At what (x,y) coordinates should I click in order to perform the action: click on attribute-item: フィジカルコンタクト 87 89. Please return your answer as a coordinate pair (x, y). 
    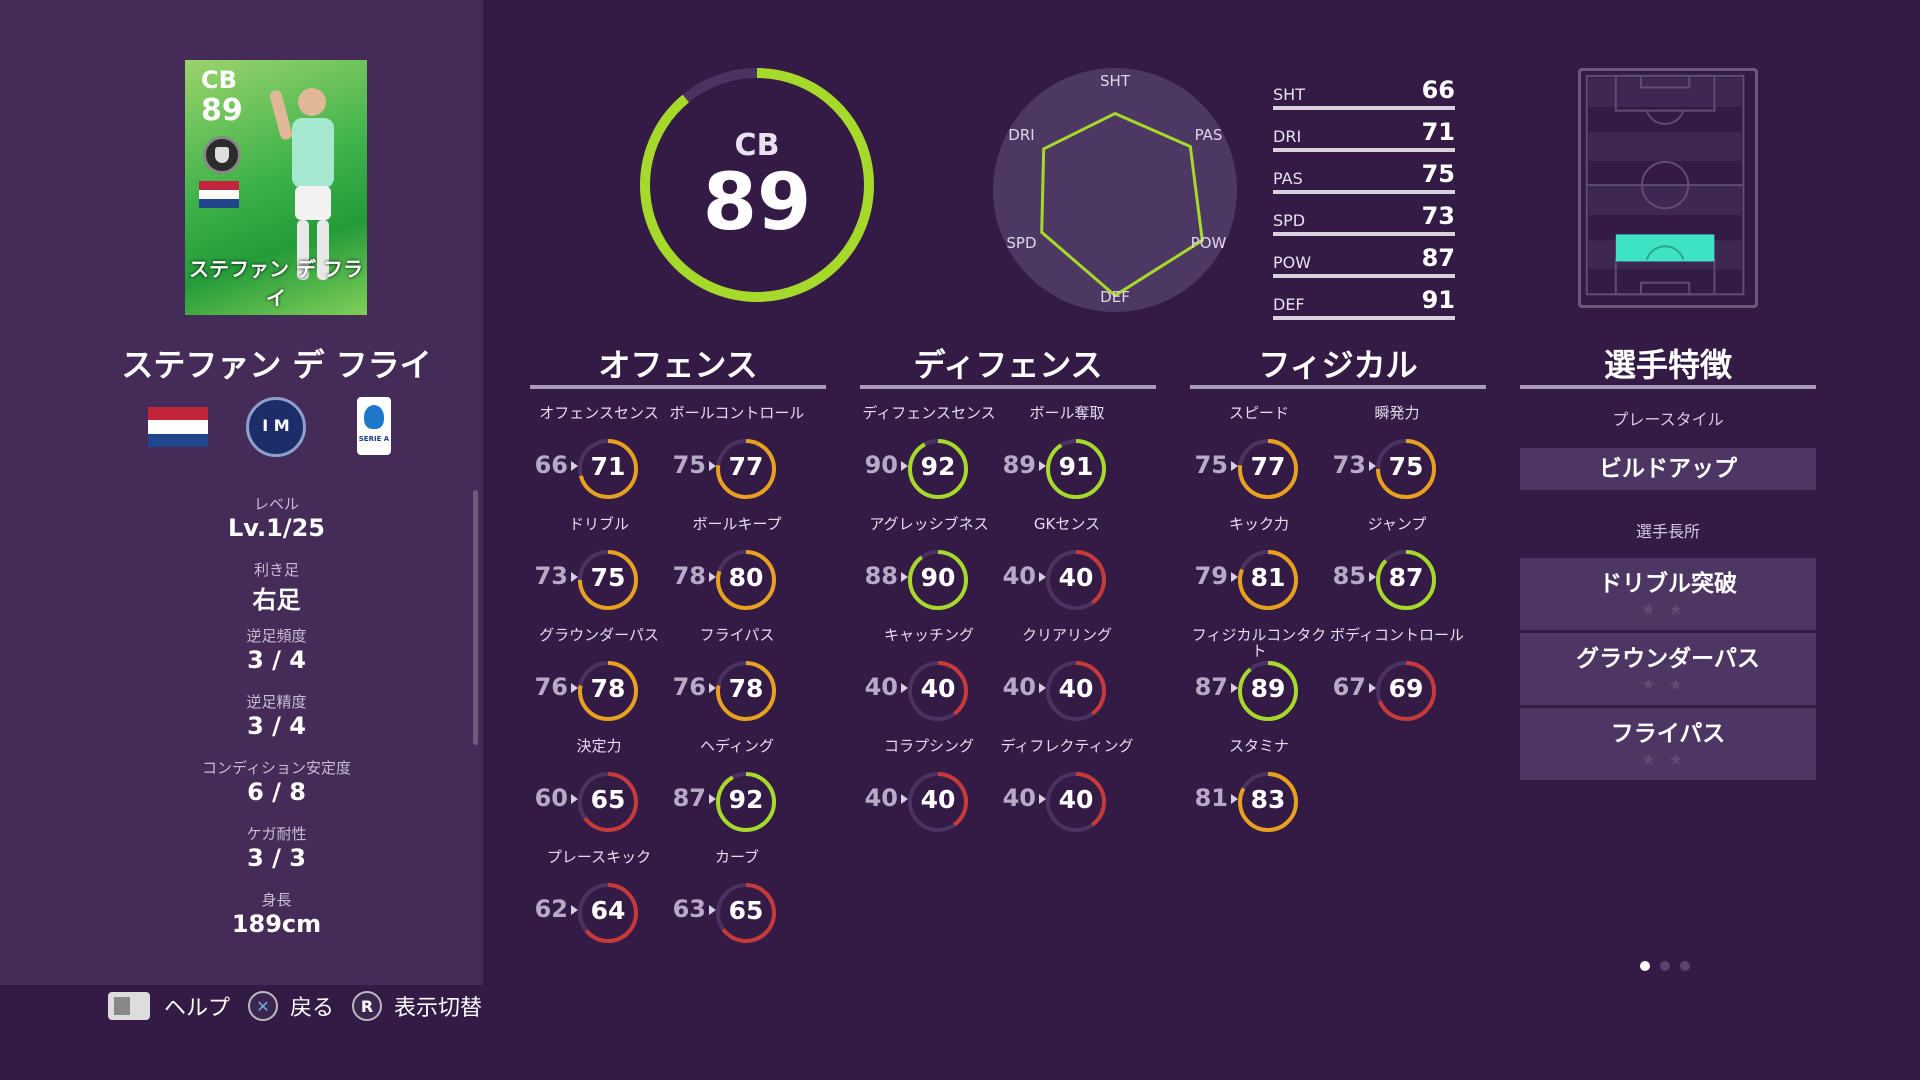
    Looking at the image, I should click on (1259, 677).